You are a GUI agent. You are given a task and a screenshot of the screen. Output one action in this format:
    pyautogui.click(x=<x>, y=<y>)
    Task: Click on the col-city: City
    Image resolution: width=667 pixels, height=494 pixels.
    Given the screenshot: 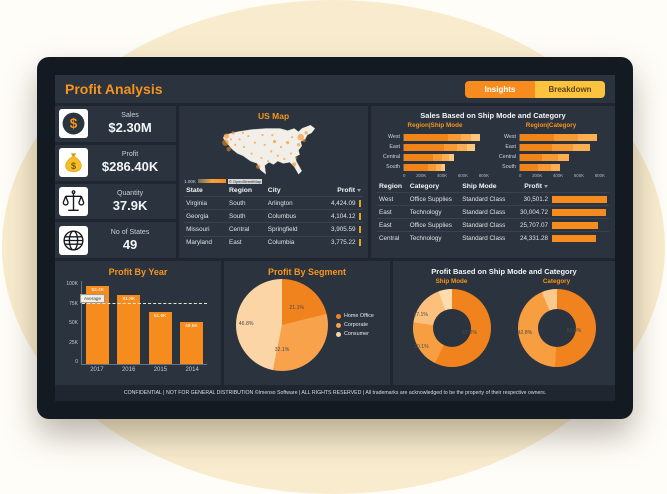 What is the action you would take?
    pyautogui.click(x=274, y=190)
    